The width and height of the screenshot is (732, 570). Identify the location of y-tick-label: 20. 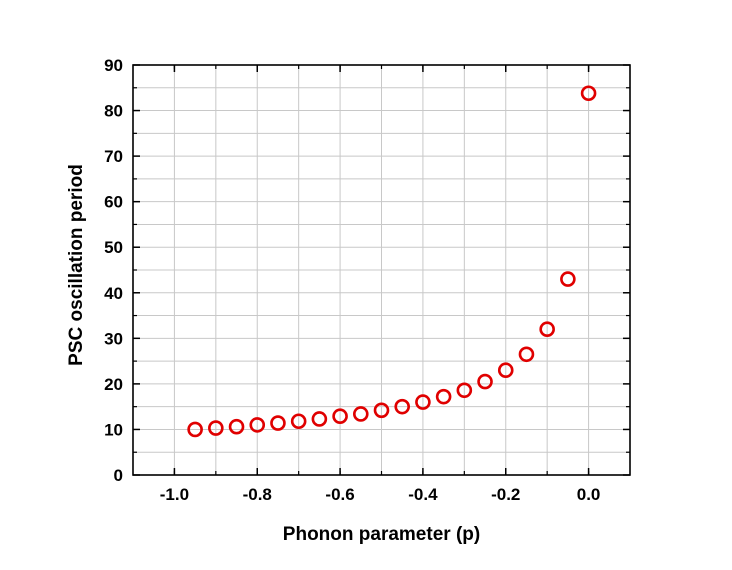
(113, 384).